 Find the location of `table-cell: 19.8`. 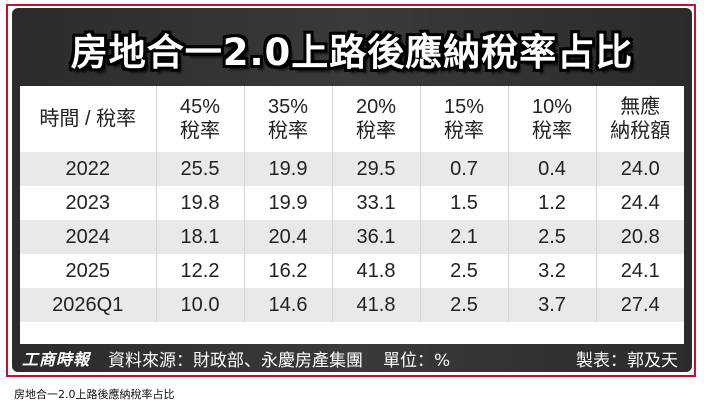

table-cell: 19.8 is located at coordinates (199, 203).